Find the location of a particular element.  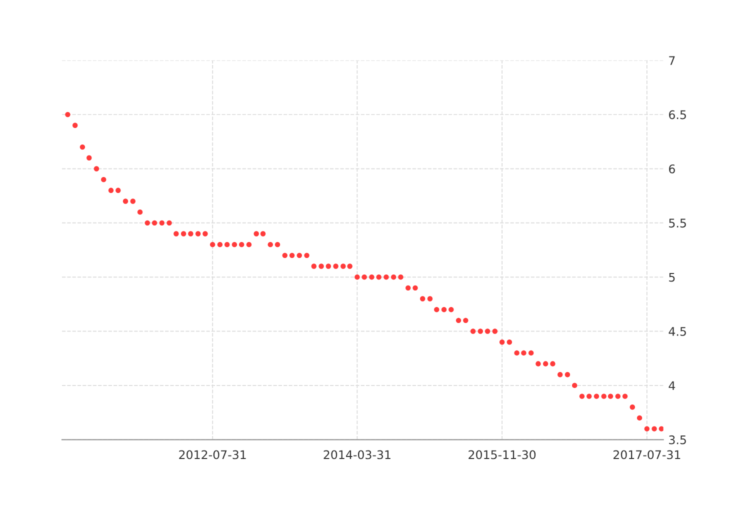

y-tick-label: 3.5 is located at coordinates (677, 439).